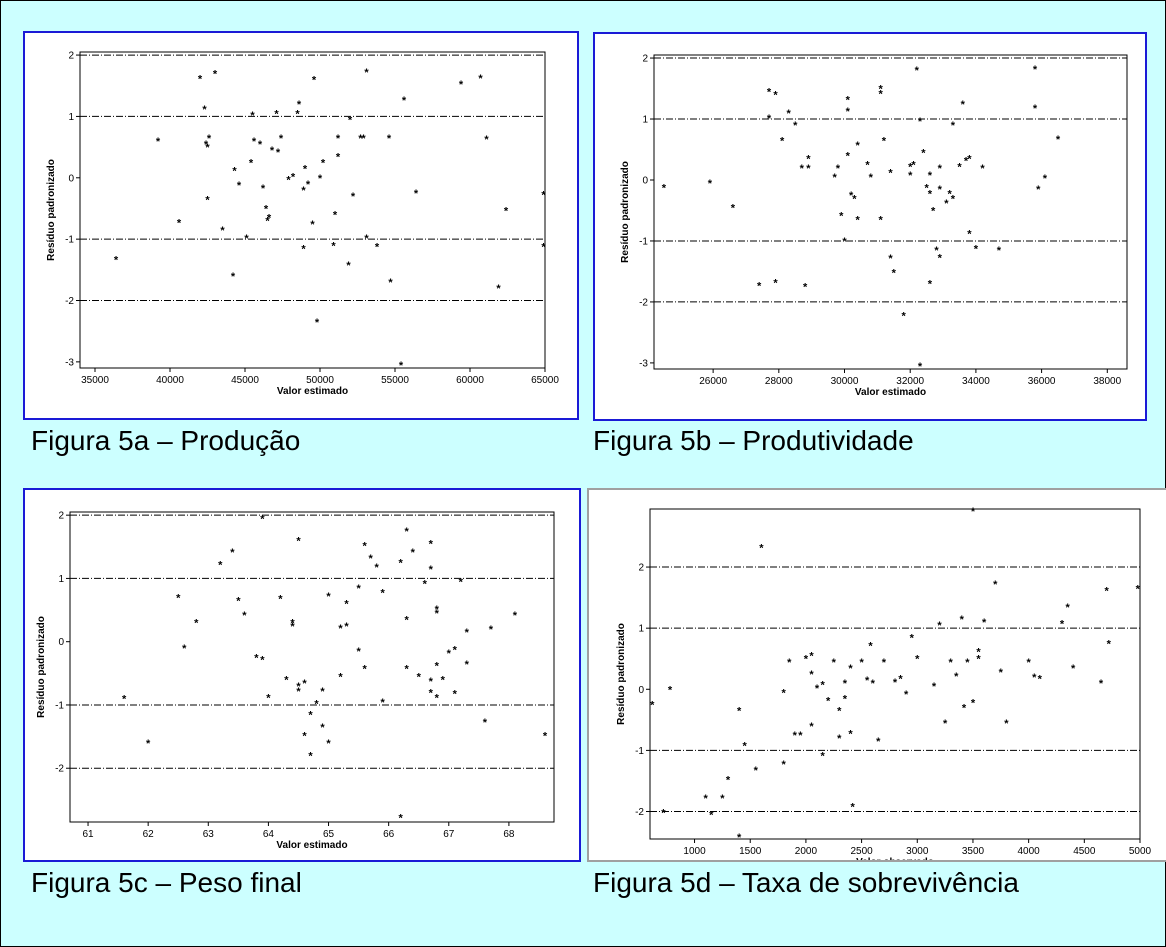  Describe the element at coordinates (645, 120) in the screenshot. I see `y-tick-label: 1` at that location.